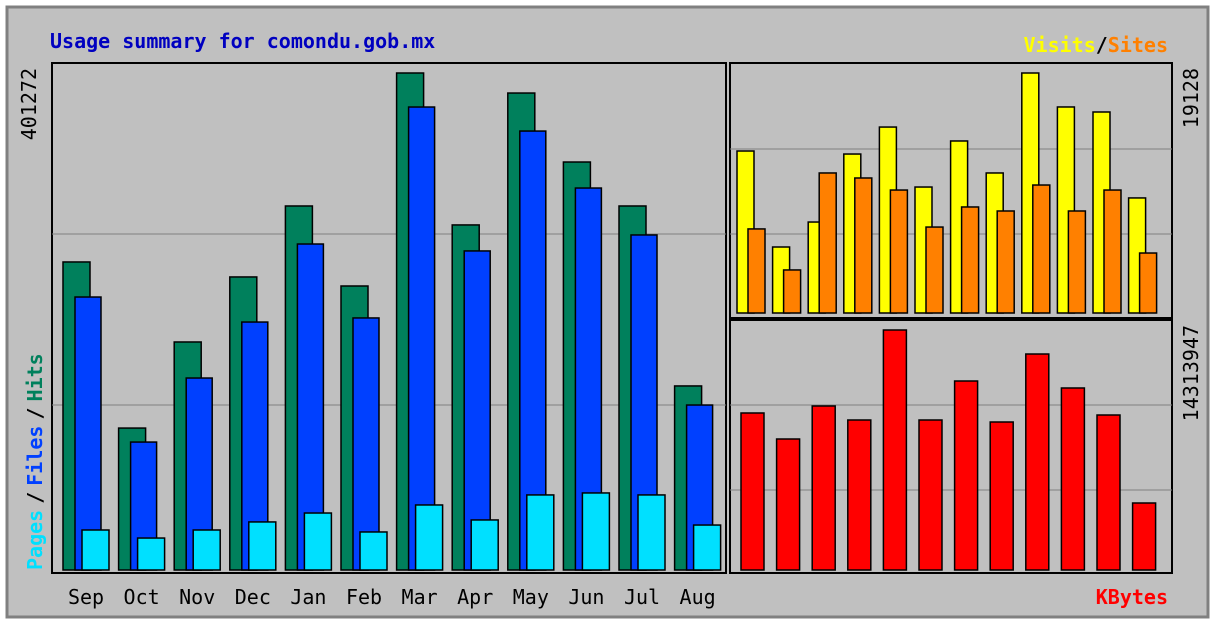 The width and height of the screenshot is (1215, 624). What do you see at coordinates (1191, 373) in the screenshot?
I see `y-tick-label: 14313947` at bounding box center [1191, 373].